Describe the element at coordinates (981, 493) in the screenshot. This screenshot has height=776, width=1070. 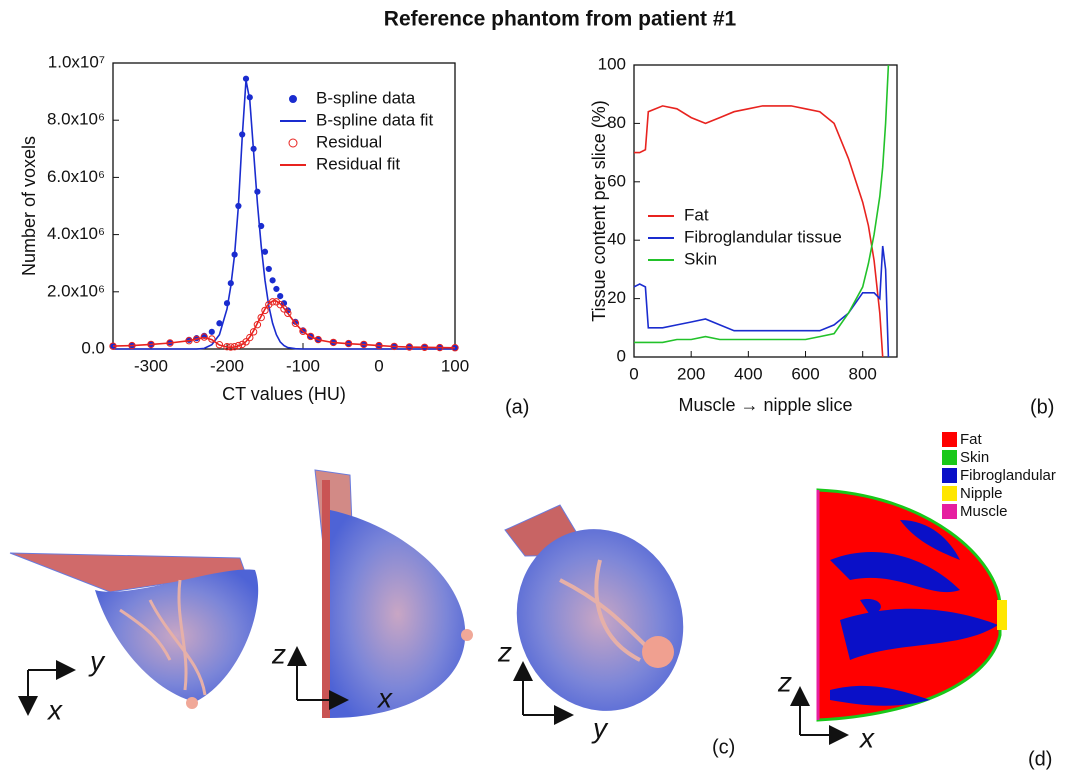
I see `legend-label: Nipple` at that location.